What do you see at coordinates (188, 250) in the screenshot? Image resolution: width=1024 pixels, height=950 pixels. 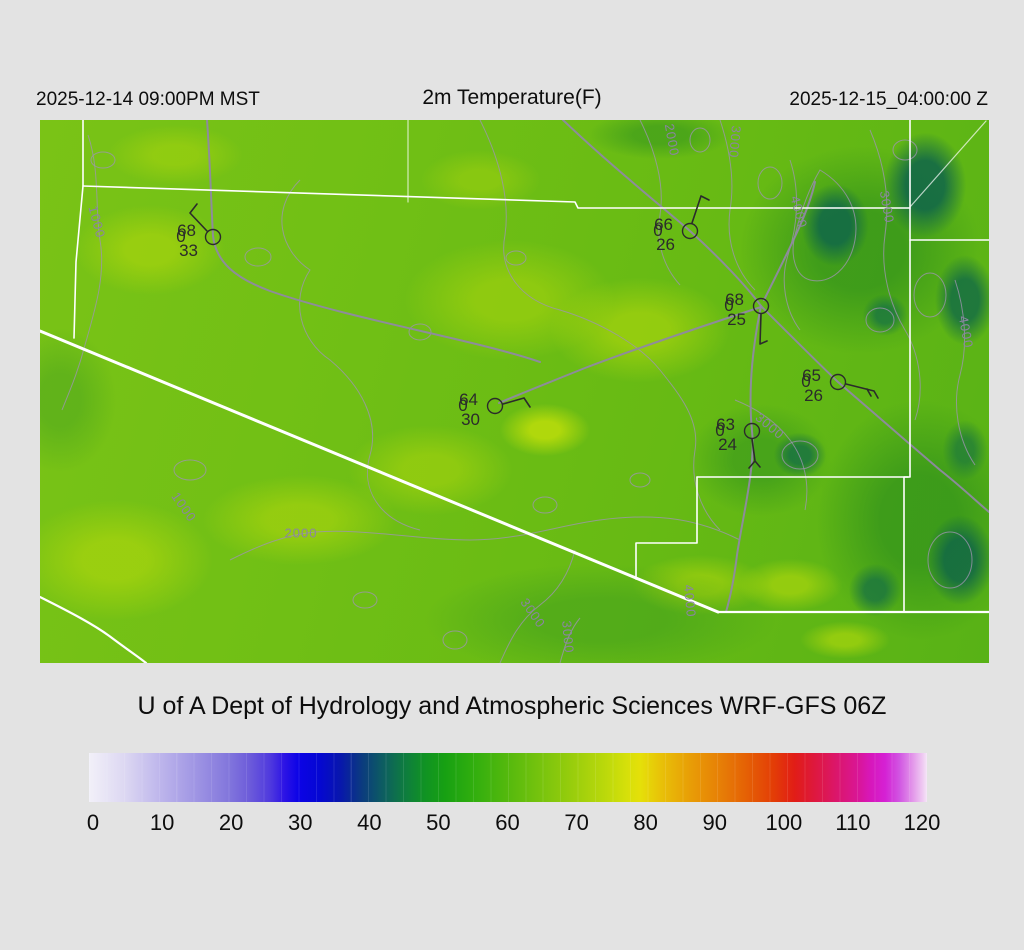 I see `station-dewpoint: 33` at bounding box center [188, 250].